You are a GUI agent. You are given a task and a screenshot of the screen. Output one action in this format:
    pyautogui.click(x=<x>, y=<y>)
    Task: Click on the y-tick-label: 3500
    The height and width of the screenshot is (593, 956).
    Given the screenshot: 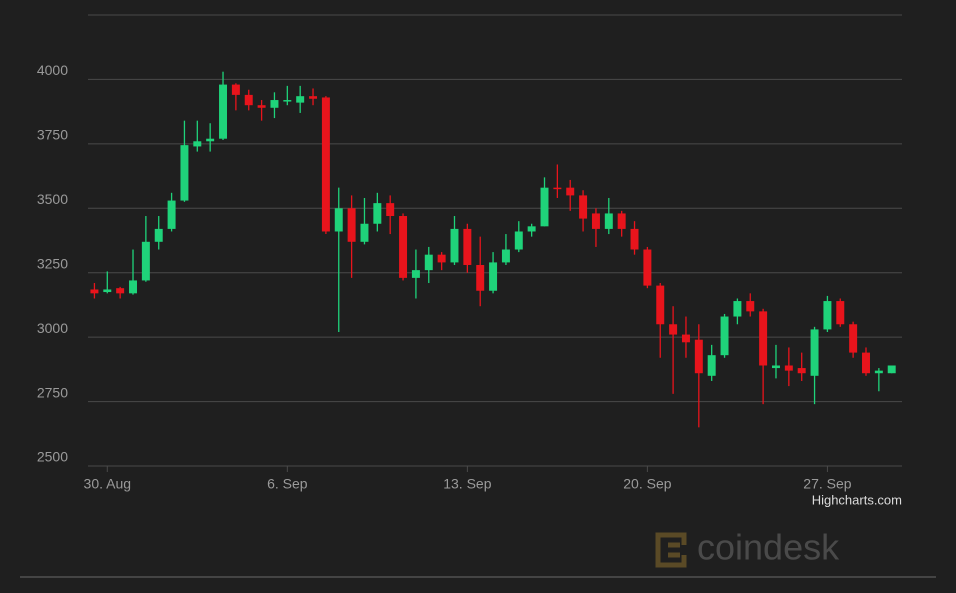 What is the action you would take?
    pyautogui.click(x=52, y=199)
    